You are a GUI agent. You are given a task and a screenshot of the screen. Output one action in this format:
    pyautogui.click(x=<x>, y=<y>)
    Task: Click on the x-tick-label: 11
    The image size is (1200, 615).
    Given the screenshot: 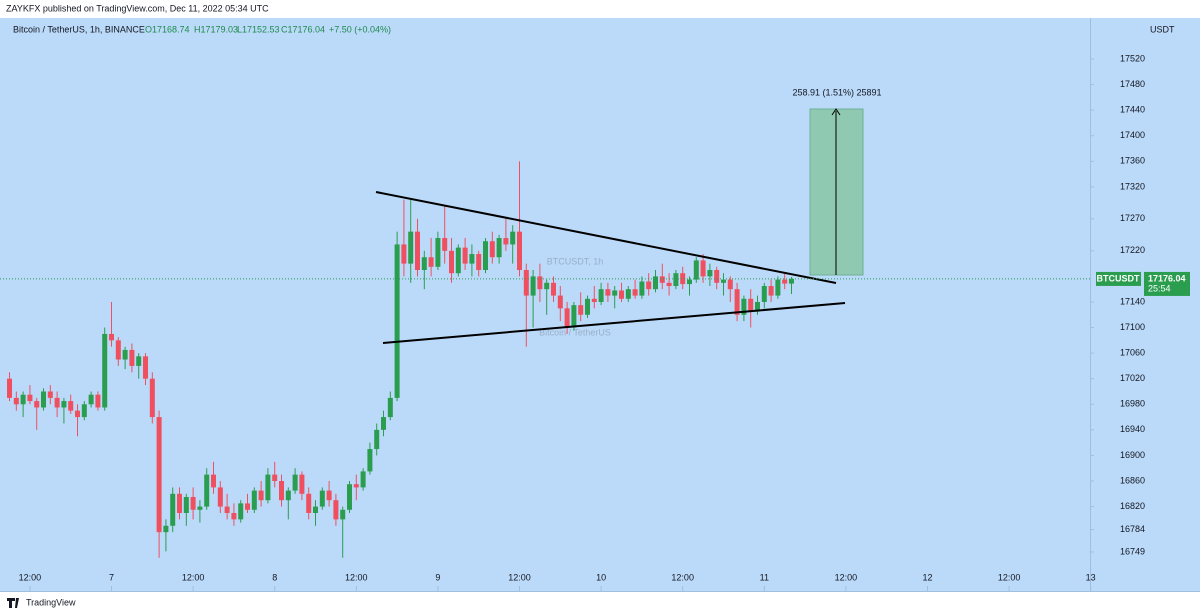 What is the action you would take?
    pyautogui.click(x=764, y=577)
    